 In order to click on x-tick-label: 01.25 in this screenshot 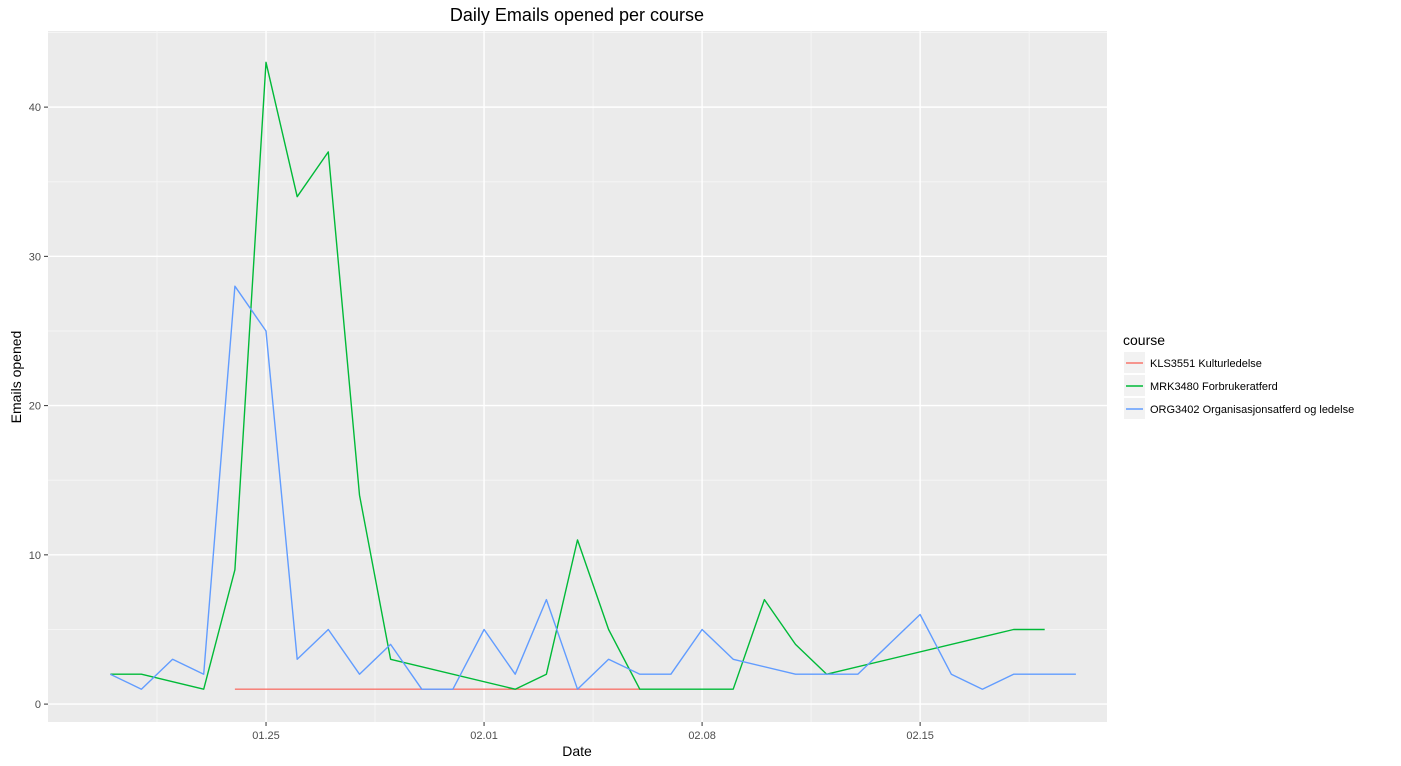, I will do `click(266, 736)`.